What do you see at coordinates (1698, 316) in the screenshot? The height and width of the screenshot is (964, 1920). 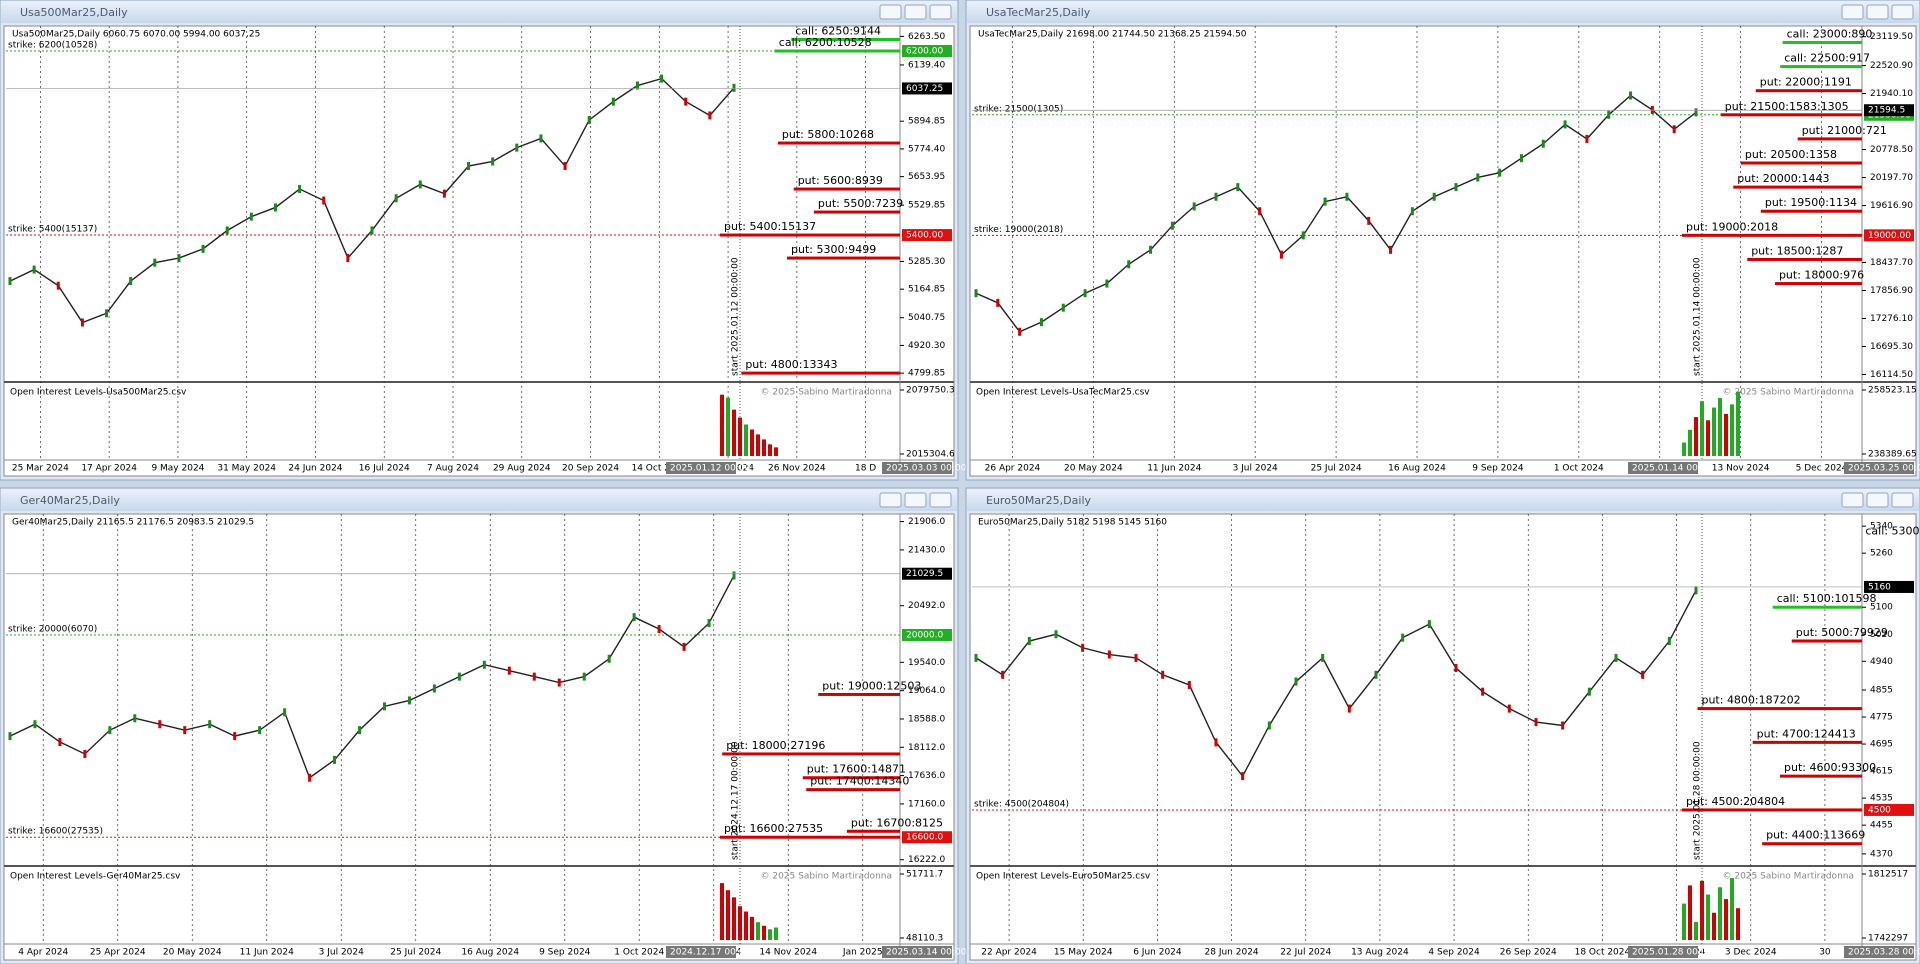 I see `start-label: start 2025.01.14 00:00:00` at bounding box center [1698, 316].